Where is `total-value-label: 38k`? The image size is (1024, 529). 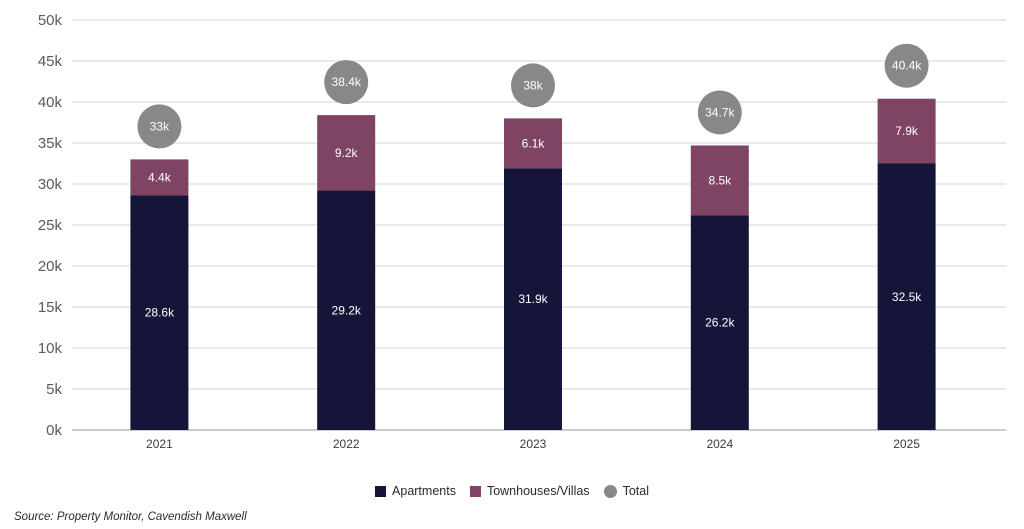
total-value-label: 38k is located at coordinates (533, 85).